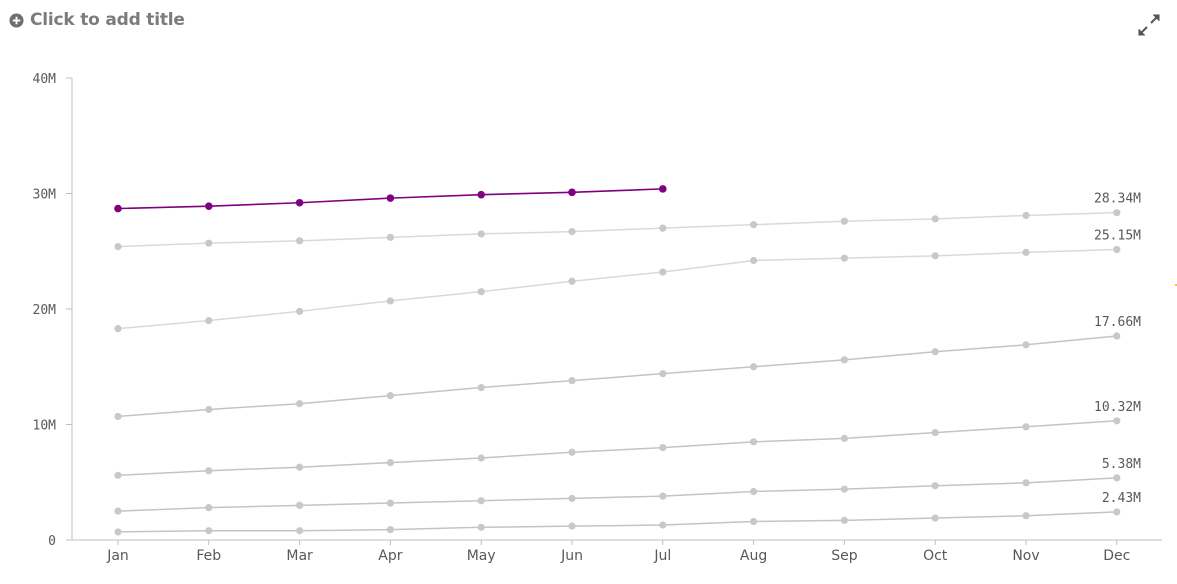 This screenshot has width=1177, height=584. Describe the element at coordinates (107, 20) in the screenshot. I see `chart-title-placeholder: Click to add title` at that location.